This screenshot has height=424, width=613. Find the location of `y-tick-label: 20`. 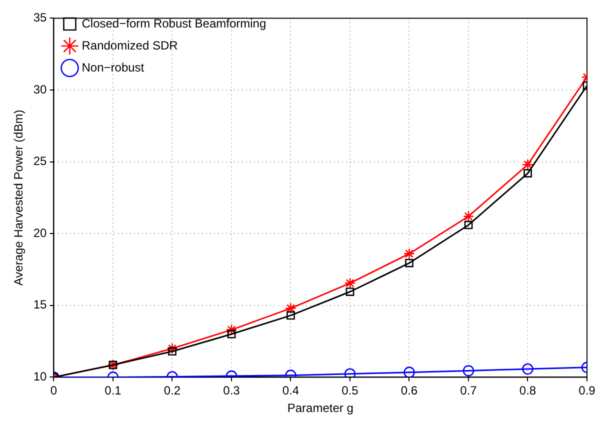

y-tick-label: 20 is located at coordinates (40, 233).